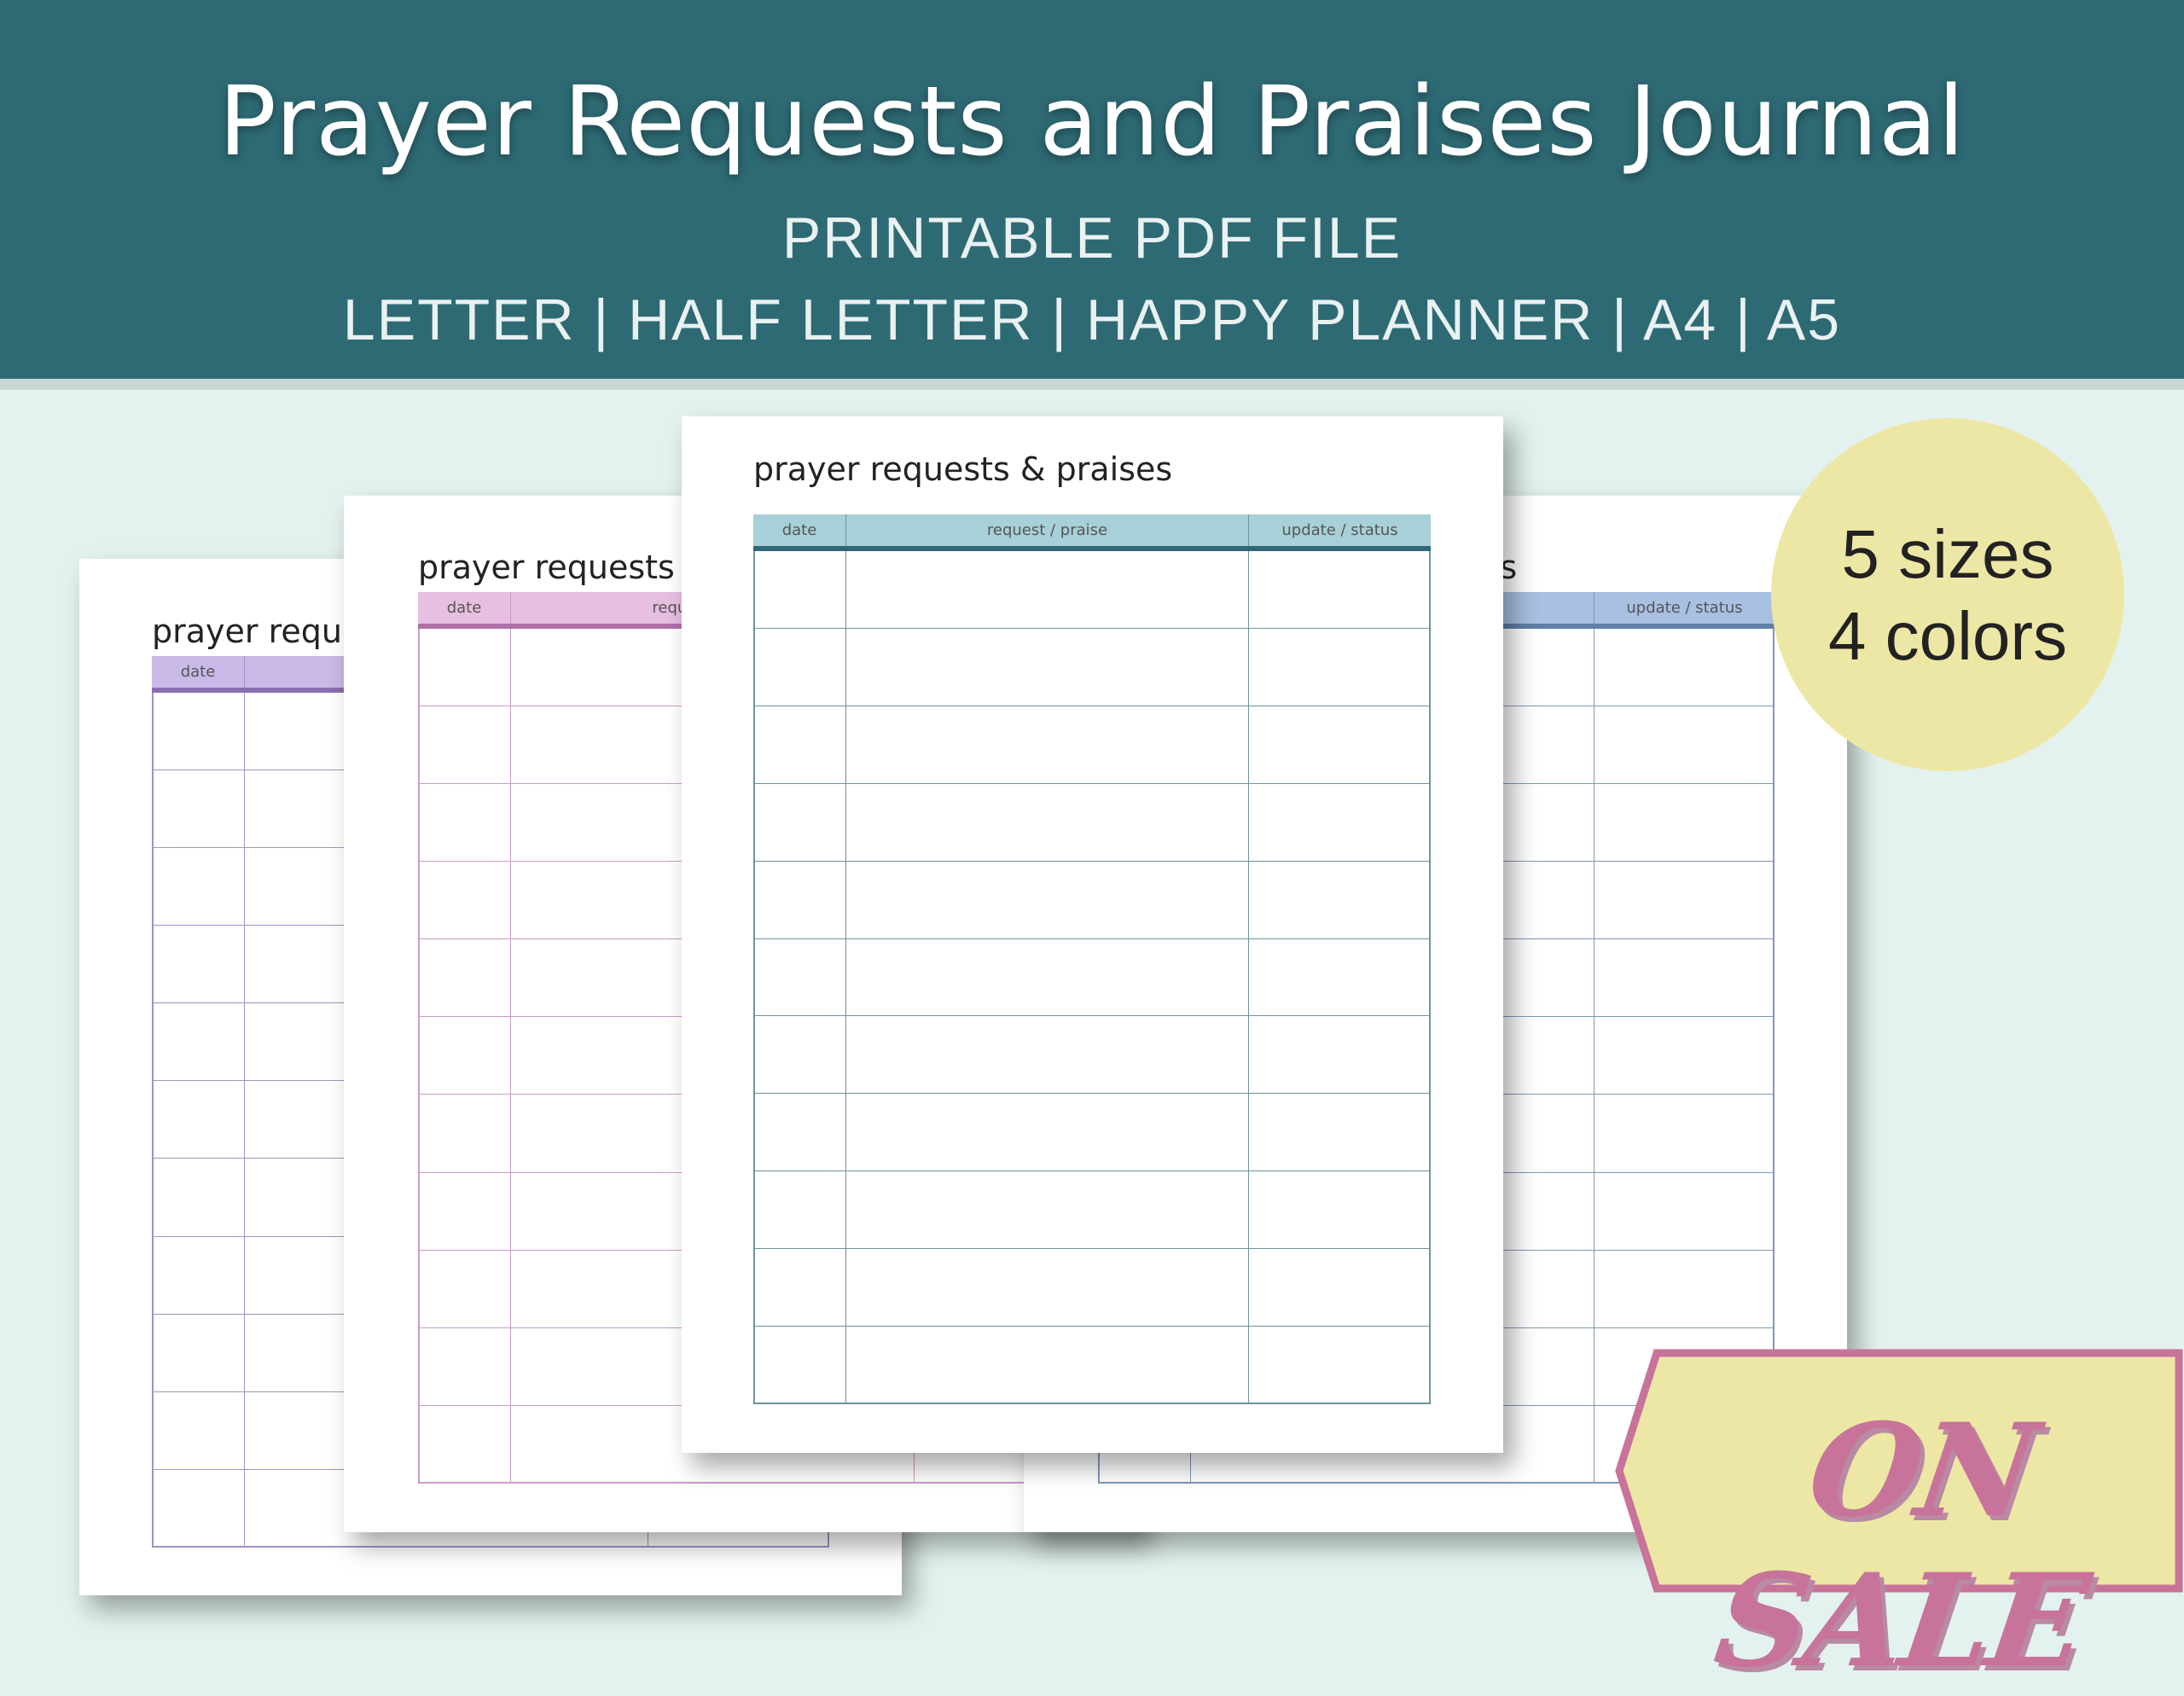 The image size is (2184, 1696). I want to click on column-header: request / praise, so click(1046, 530).